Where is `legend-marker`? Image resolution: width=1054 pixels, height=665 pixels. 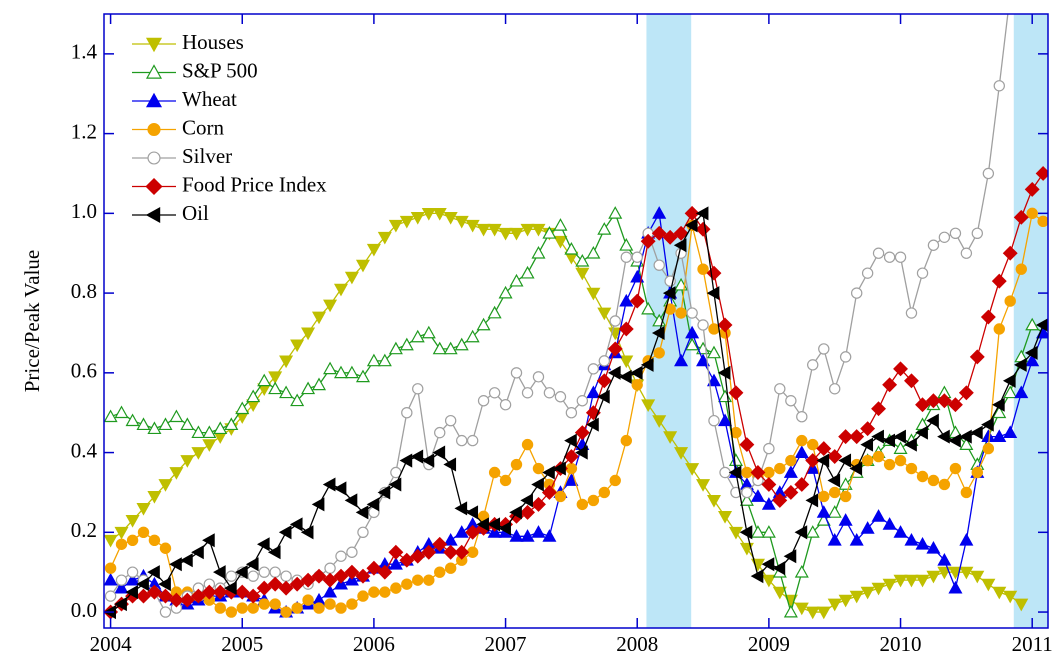
legend-marker is located at coordinates (154, 71).